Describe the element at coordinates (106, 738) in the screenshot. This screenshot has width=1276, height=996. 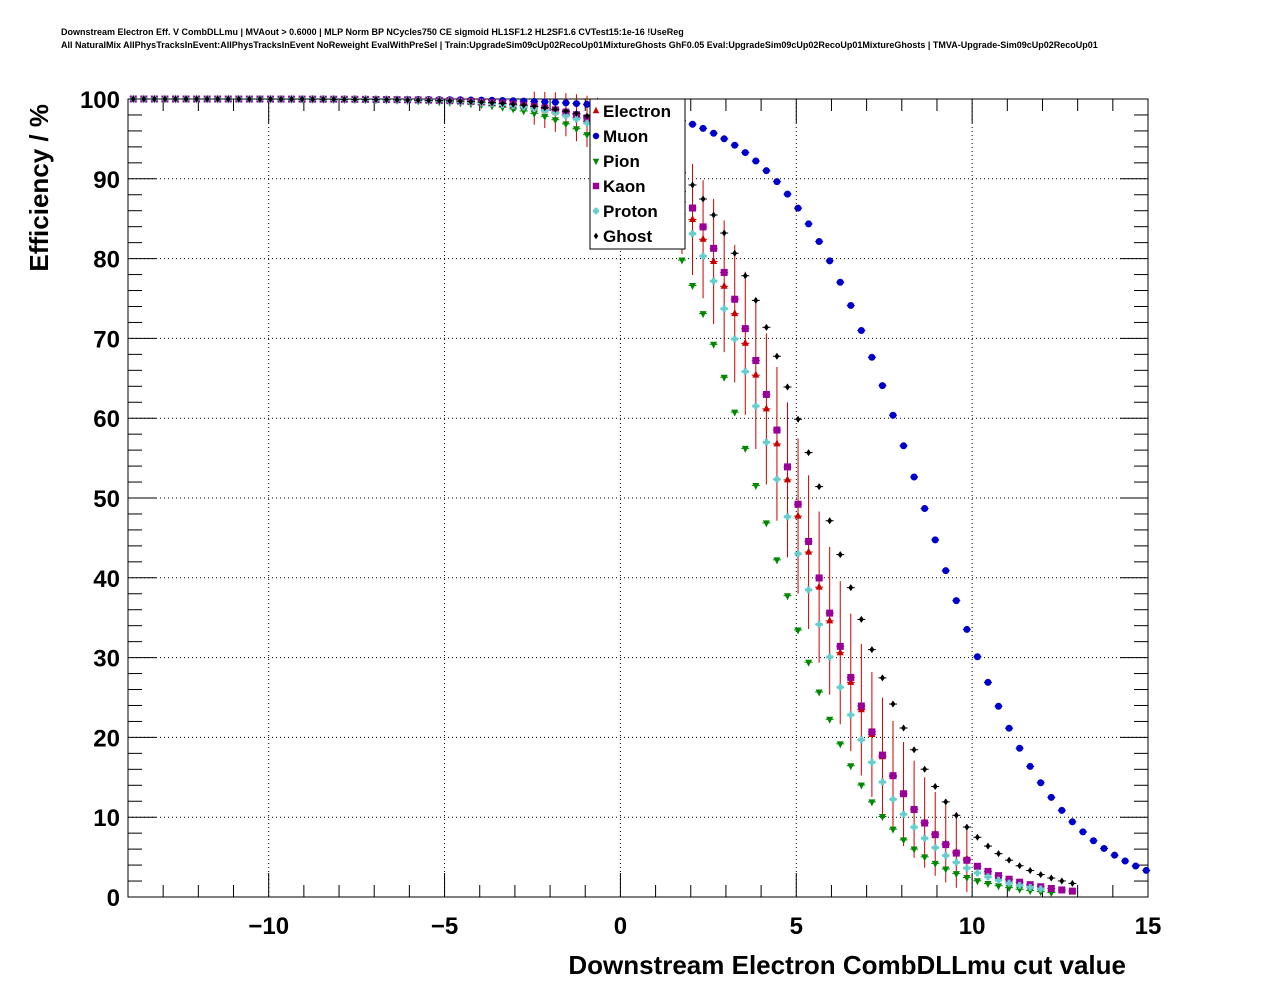
I see `y-tick-label: 20` at that location.